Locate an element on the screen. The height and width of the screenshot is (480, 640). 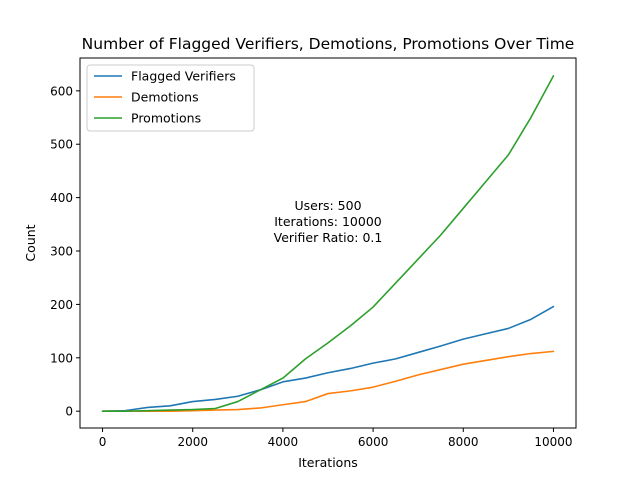
legend-label: Demotions is located at coordinates (165, 97).